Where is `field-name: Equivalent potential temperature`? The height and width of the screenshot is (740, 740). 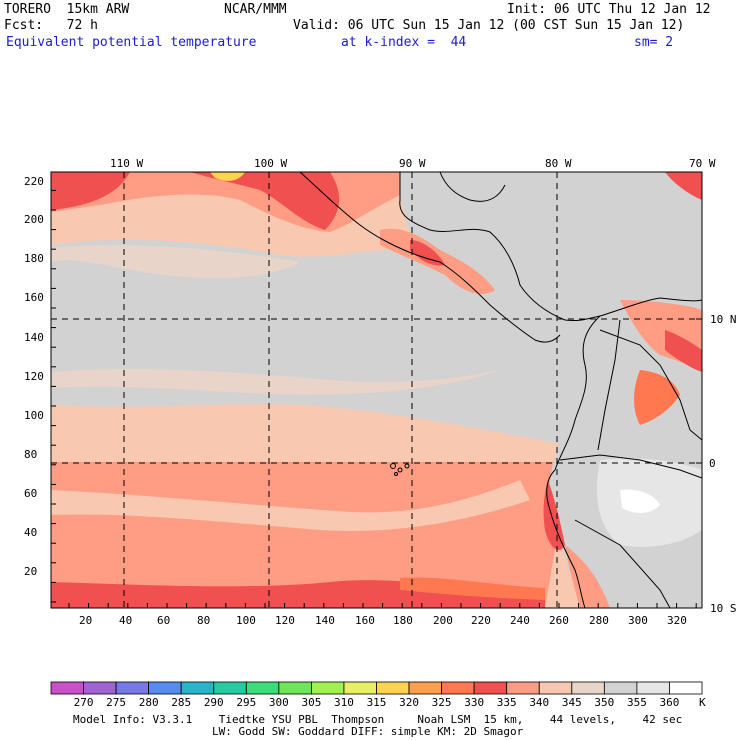 field-name: Equivalent potential temperature is located at coordinates (131, 42).